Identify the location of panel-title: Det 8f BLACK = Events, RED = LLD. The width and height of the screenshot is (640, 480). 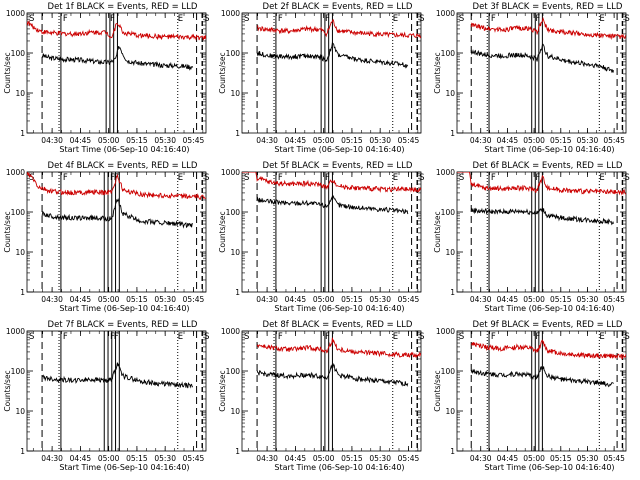
(338, 325).